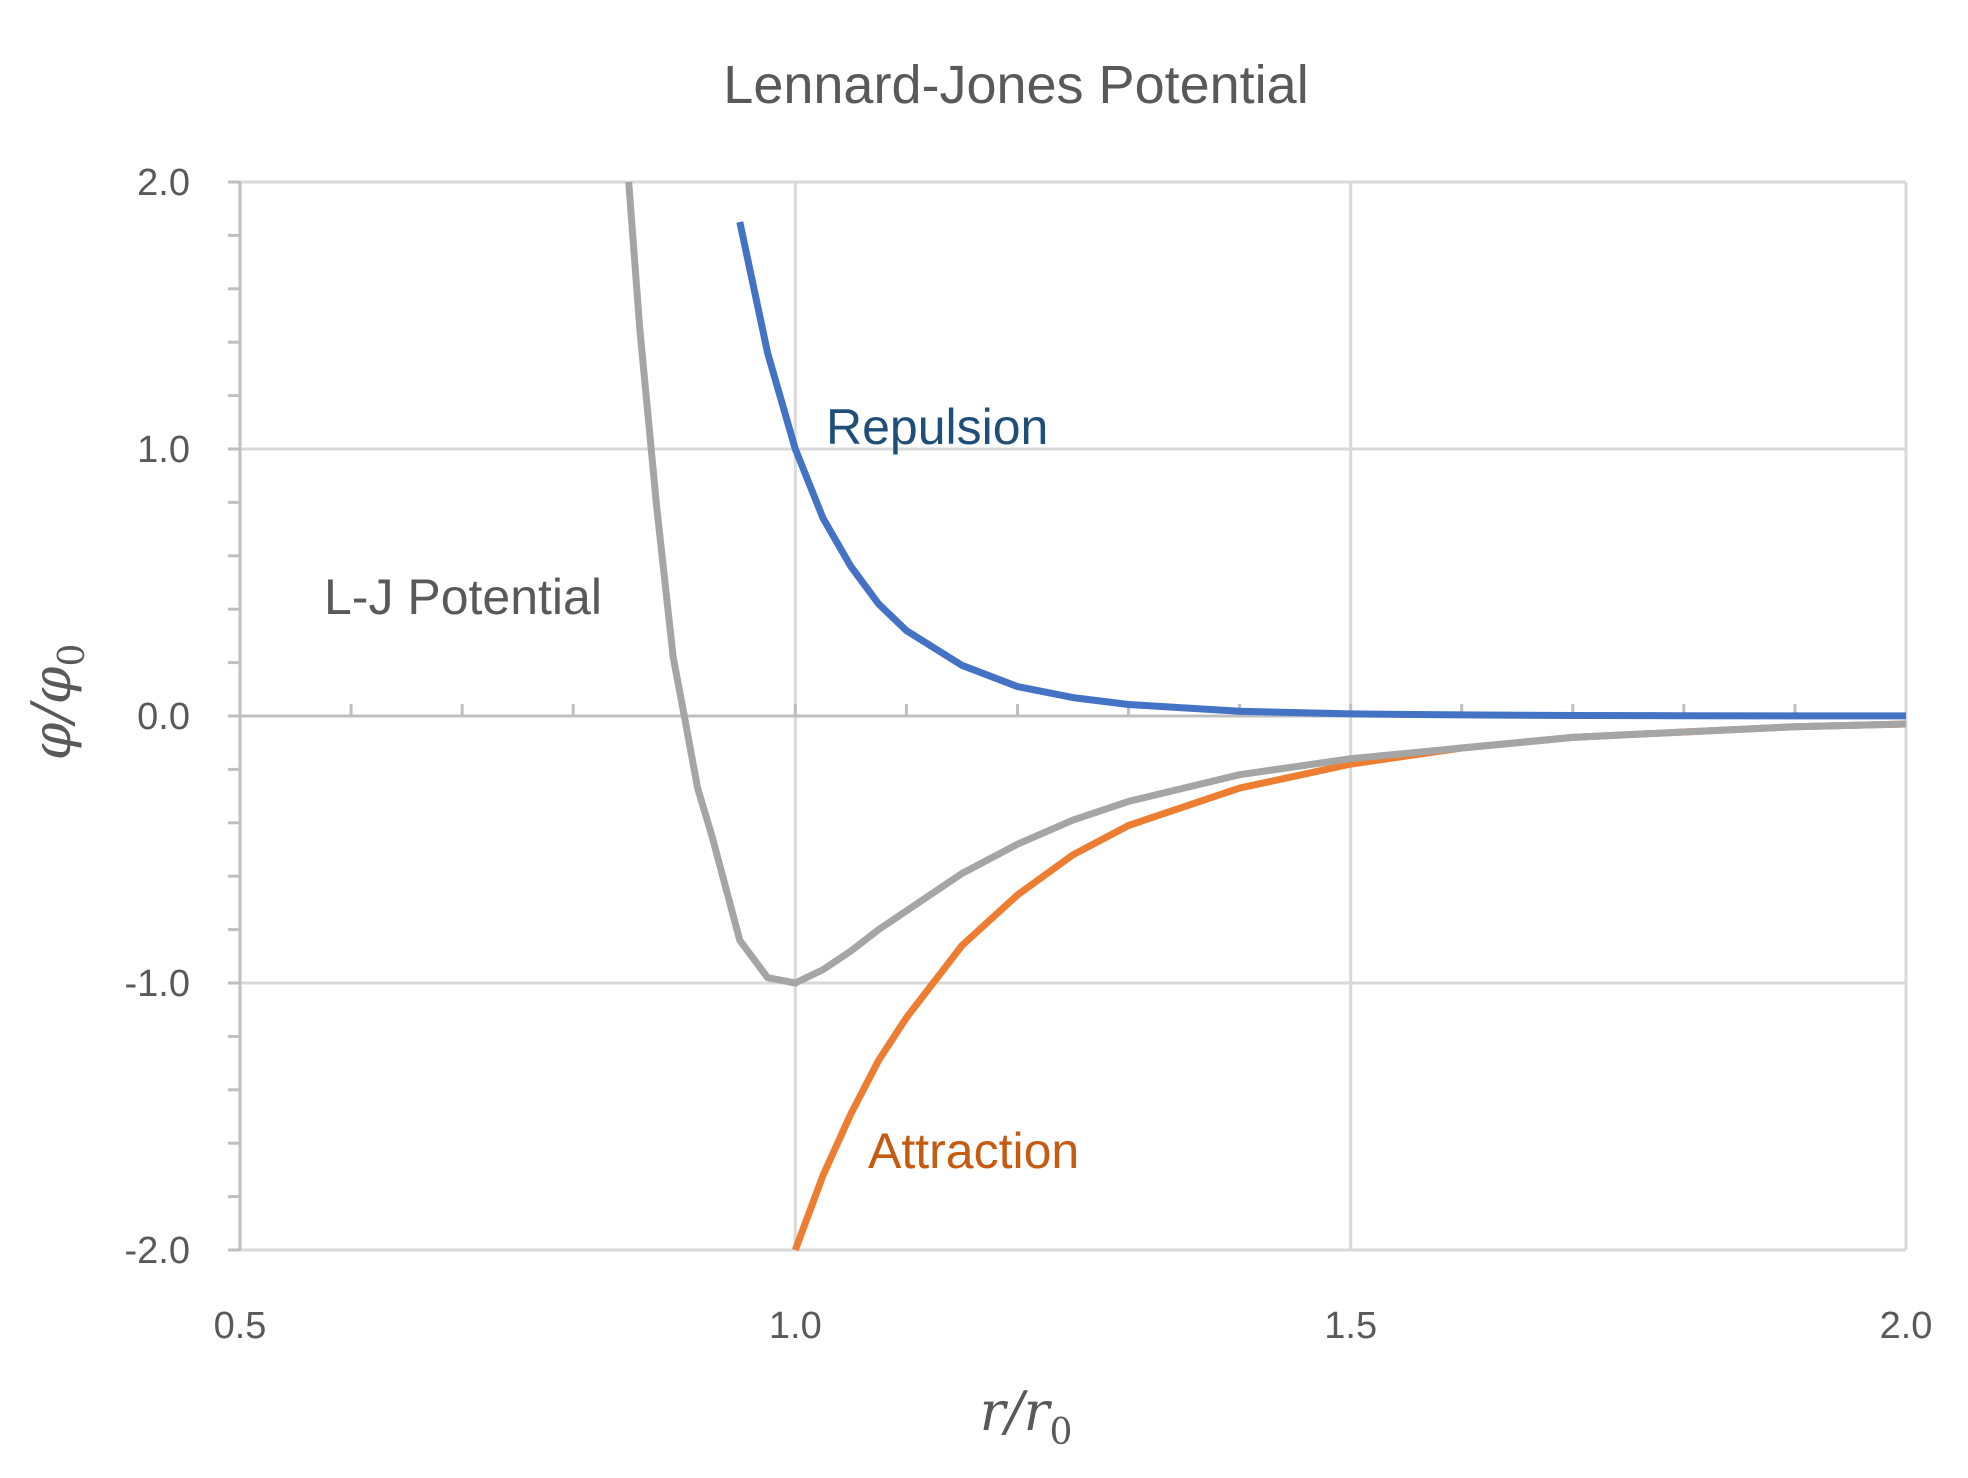 The height and width of the screenshot is (1478, 1968). Describe the element at coordinates (795, 1326) in the screenshot. I see `x-tick-label: 1.0` at that location.